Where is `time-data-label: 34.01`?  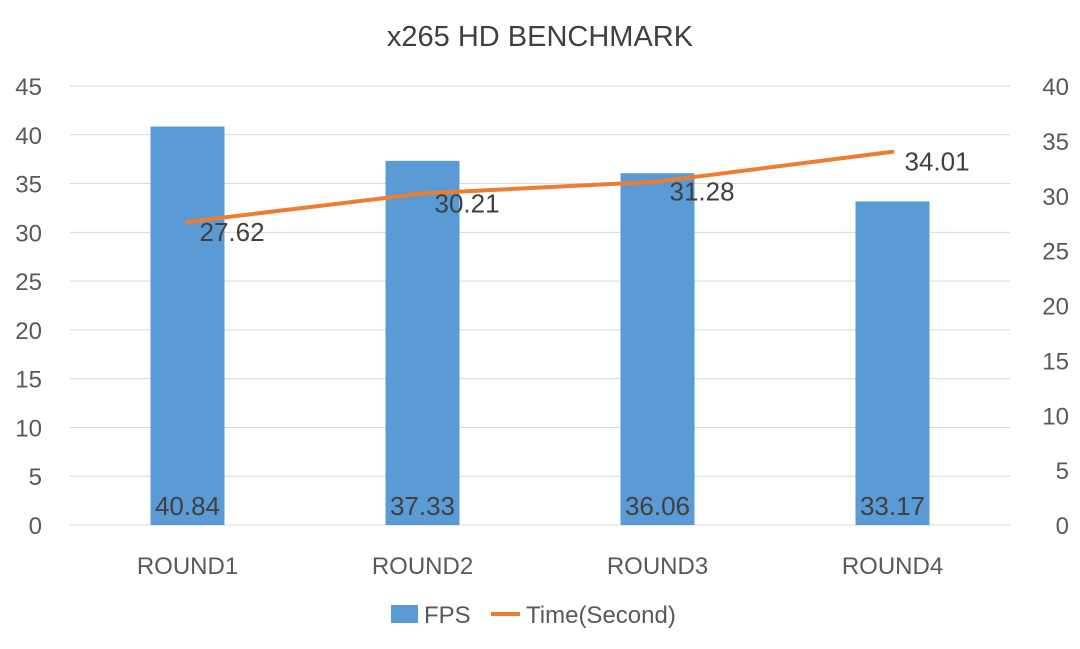 time-data-label: 34.01 is located at coordinates (937, 162).